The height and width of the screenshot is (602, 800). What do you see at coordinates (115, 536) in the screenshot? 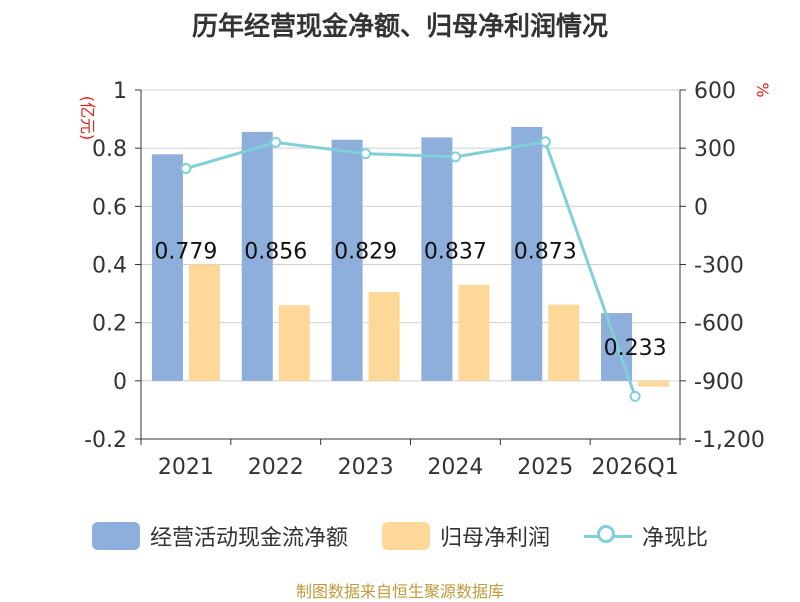
I see `legend-swatch-cash` at bounding box center [115, 536].